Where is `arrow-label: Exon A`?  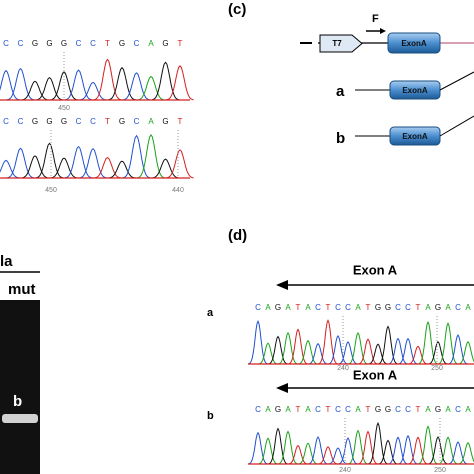
arrow-label: Exon A is located at coordinates (375, 269).